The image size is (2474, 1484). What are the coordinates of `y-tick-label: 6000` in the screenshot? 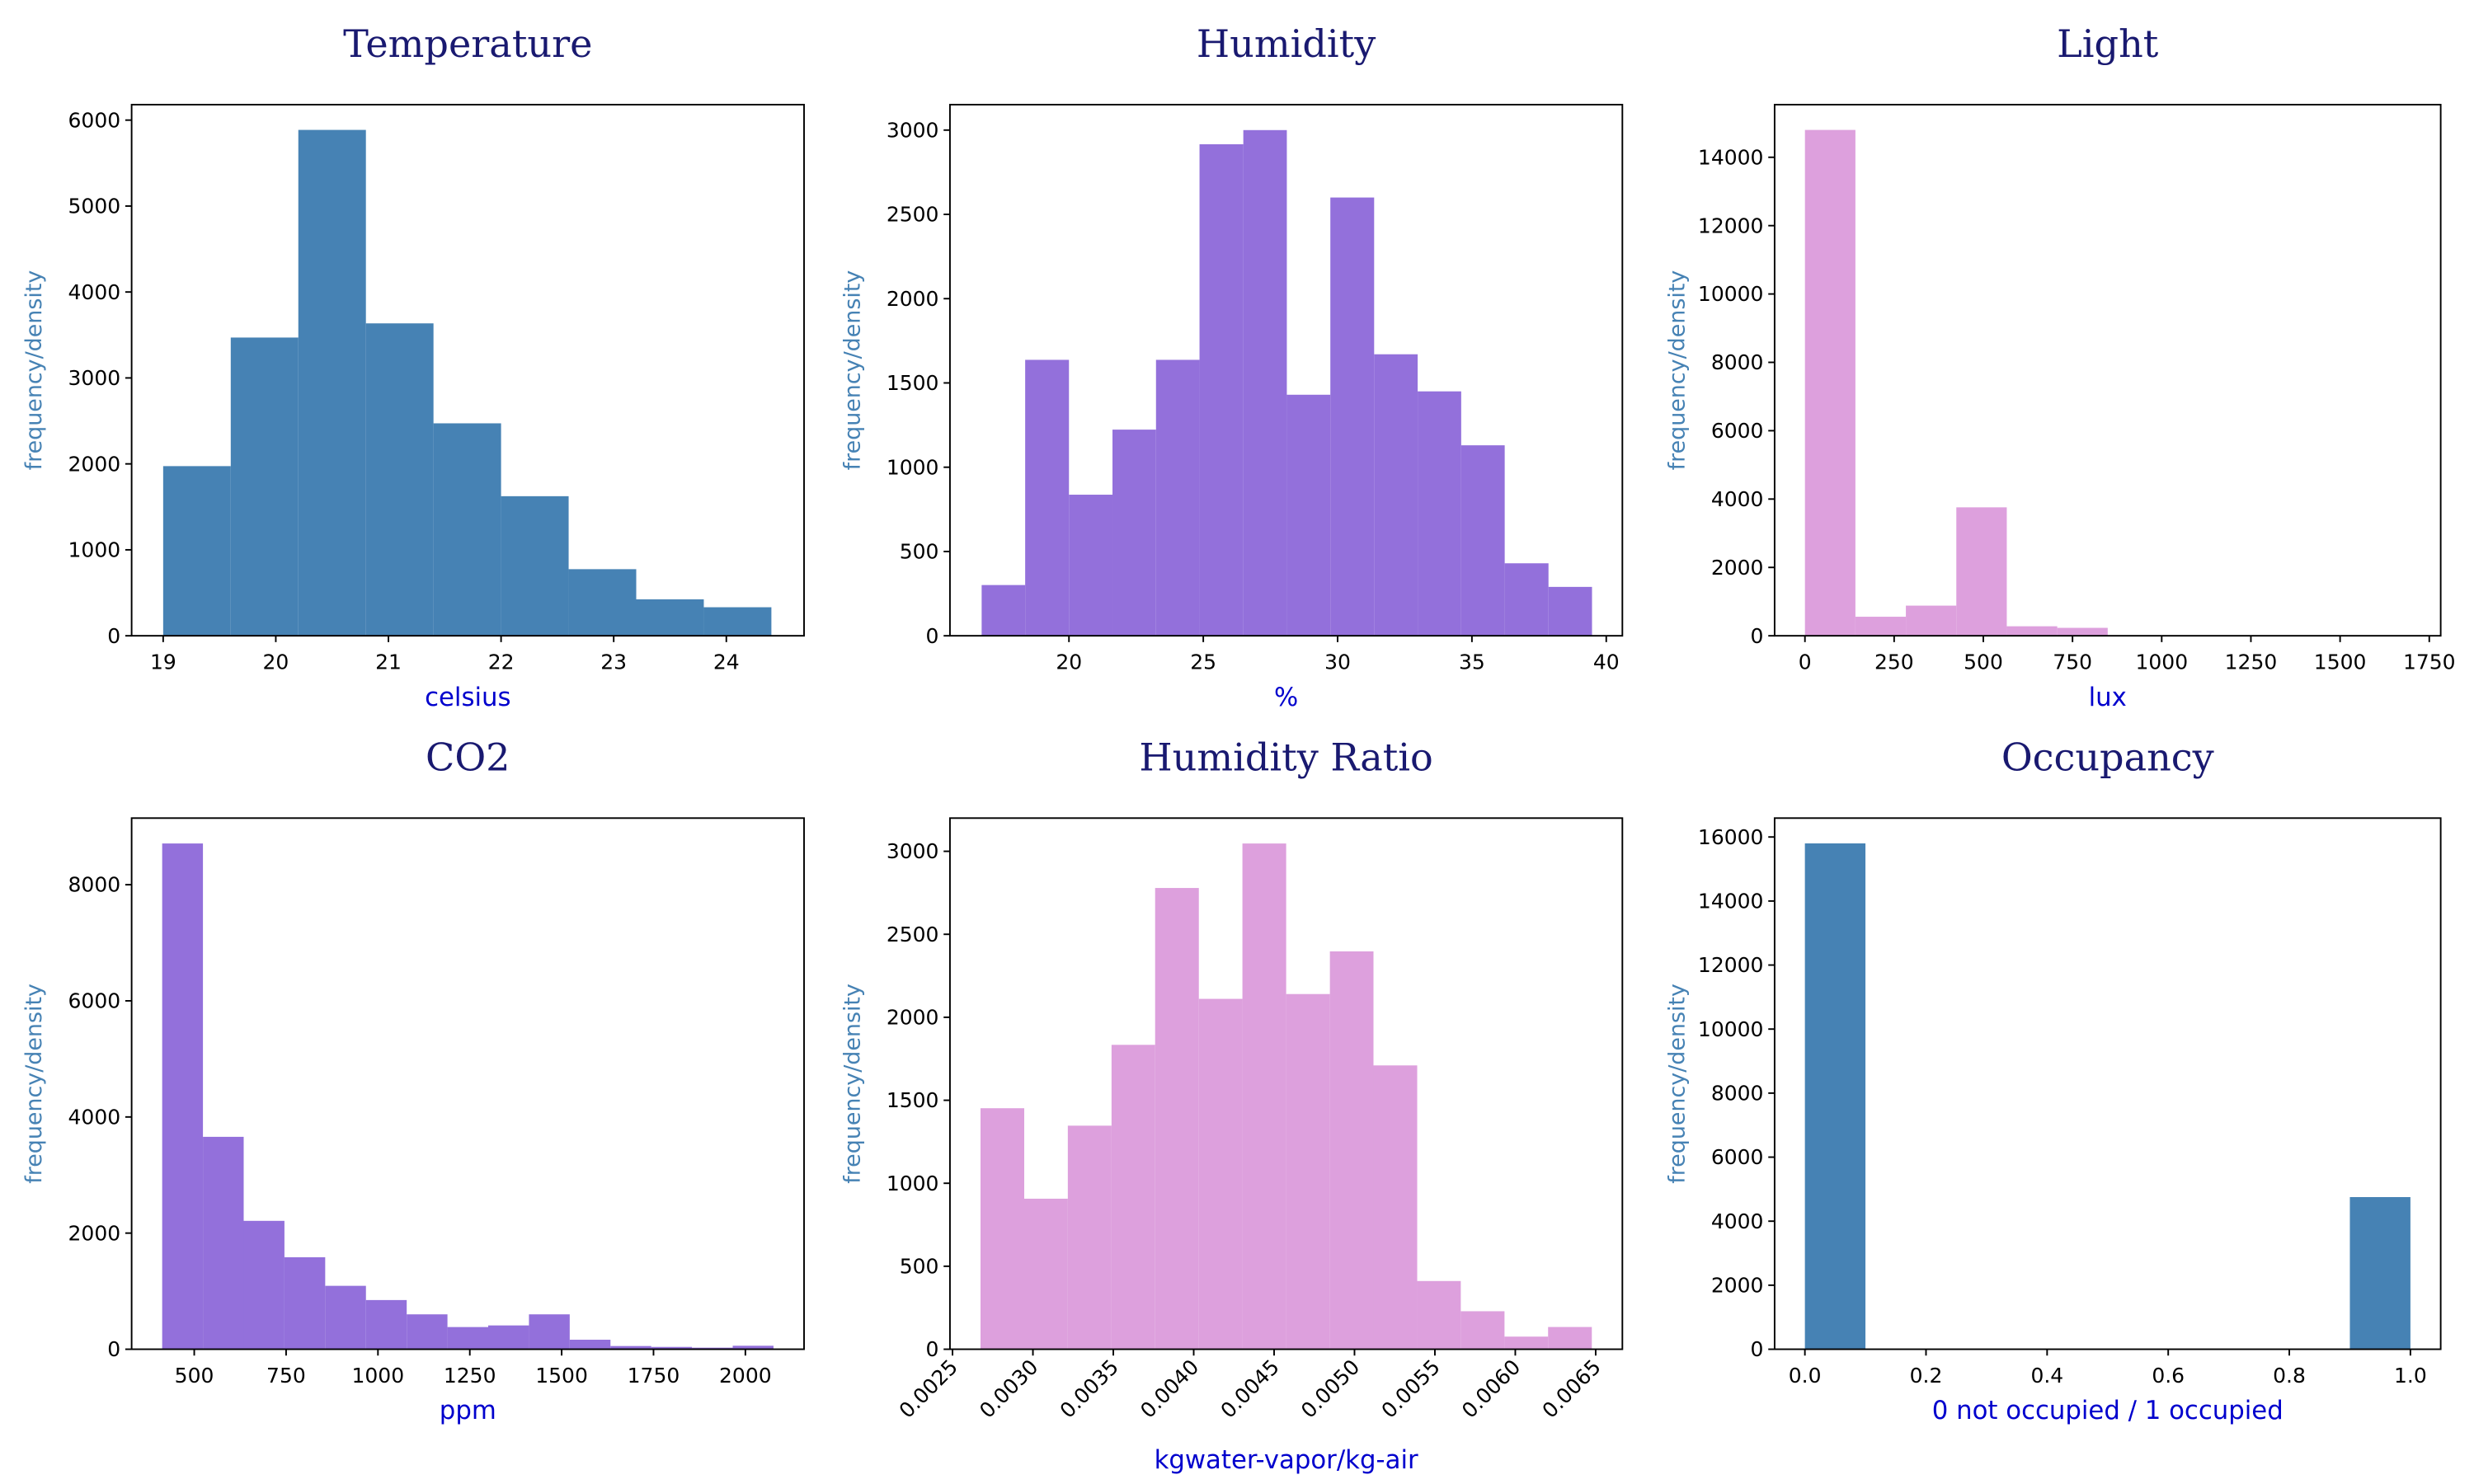 It's located at (94, 1001).